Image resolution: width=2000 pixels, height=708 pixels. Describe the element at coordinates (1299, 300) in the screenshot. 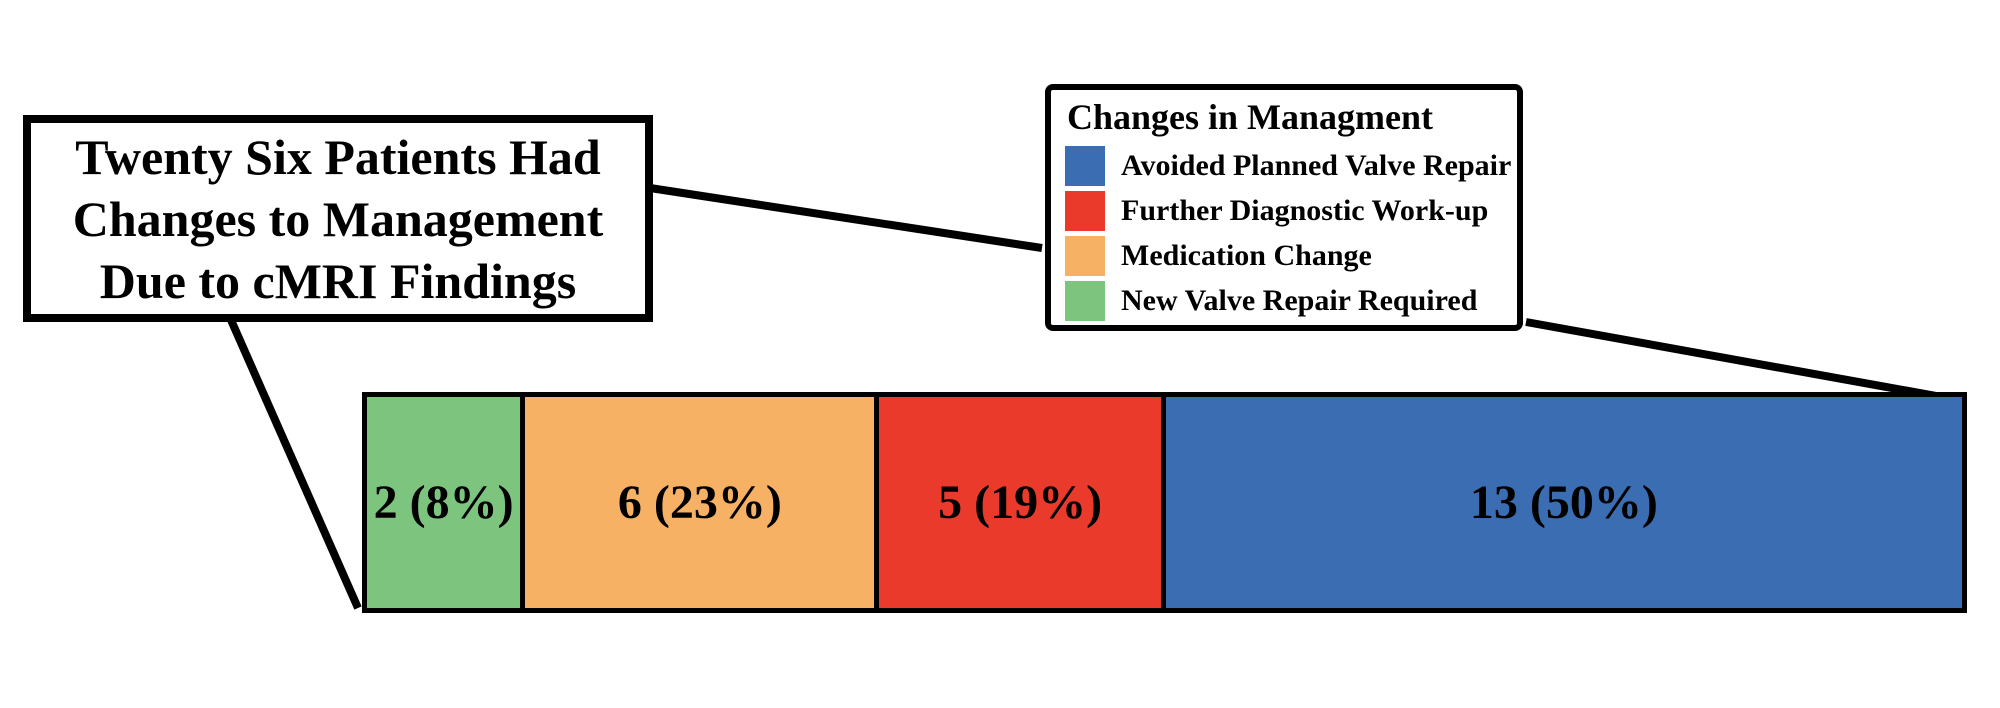

I see `legend-item-label: New Valve Repair Required` at that location.